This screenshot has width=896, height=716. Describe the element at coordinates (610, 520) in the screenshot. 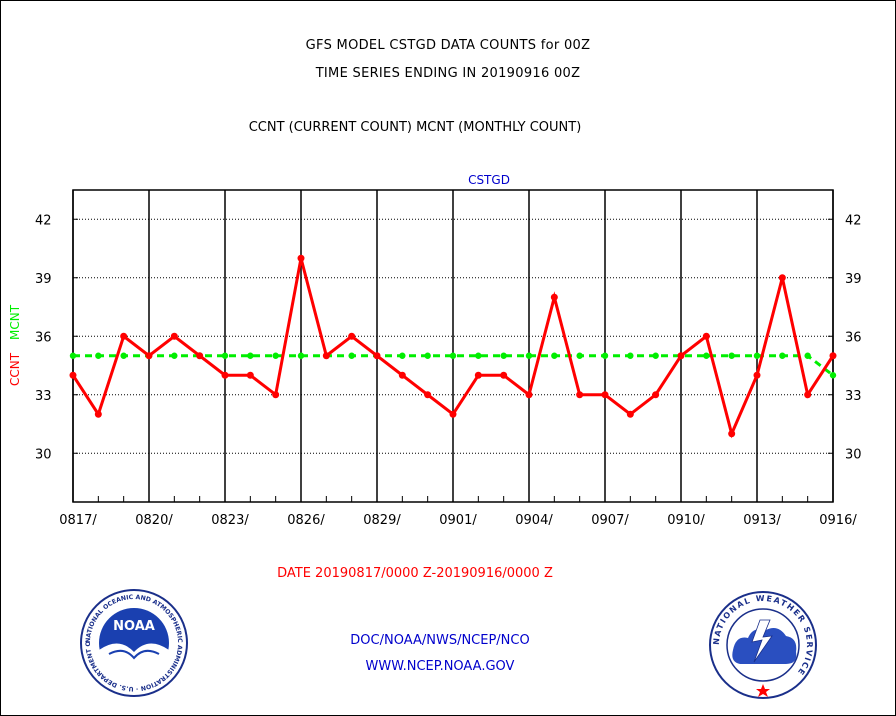

I see `x-tick-label: 0907/` at that location.